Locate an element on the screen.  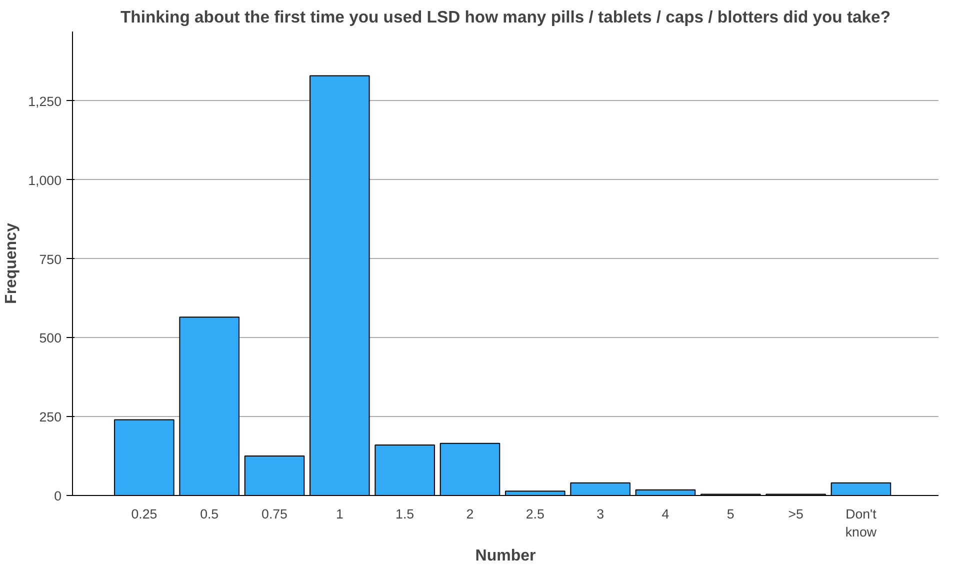
x-tick-label: 0.25 is located at coordinates (144, 514).